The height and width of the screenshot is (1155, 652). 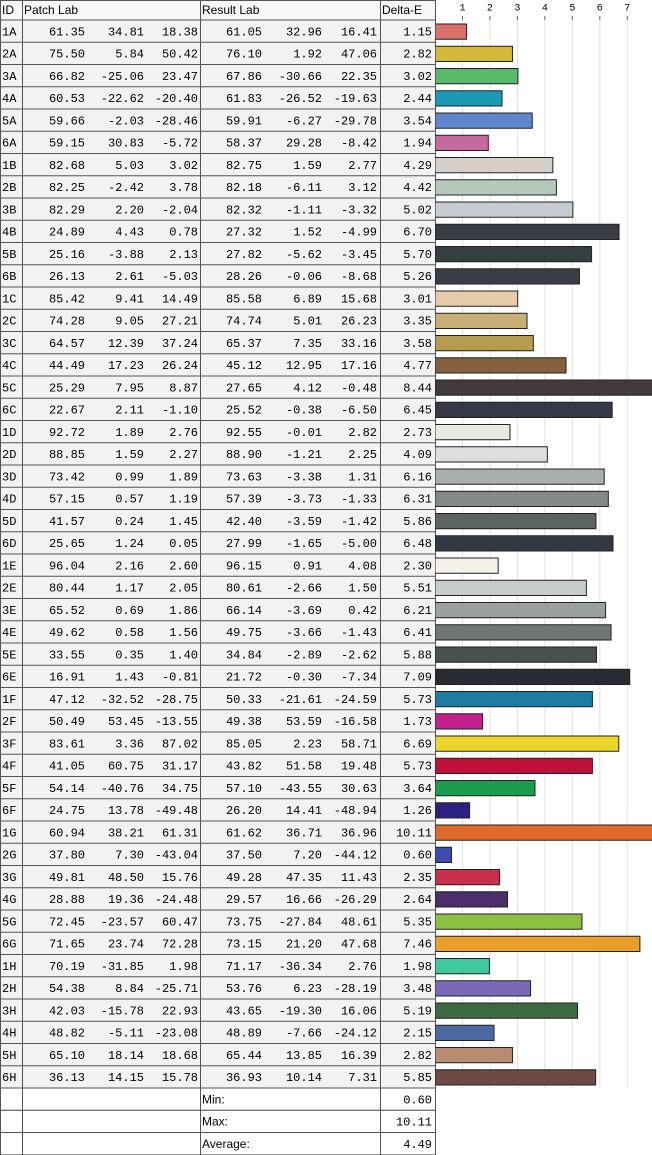 I want to click on patch-lab: 41.57, so click(x=67, y=522).